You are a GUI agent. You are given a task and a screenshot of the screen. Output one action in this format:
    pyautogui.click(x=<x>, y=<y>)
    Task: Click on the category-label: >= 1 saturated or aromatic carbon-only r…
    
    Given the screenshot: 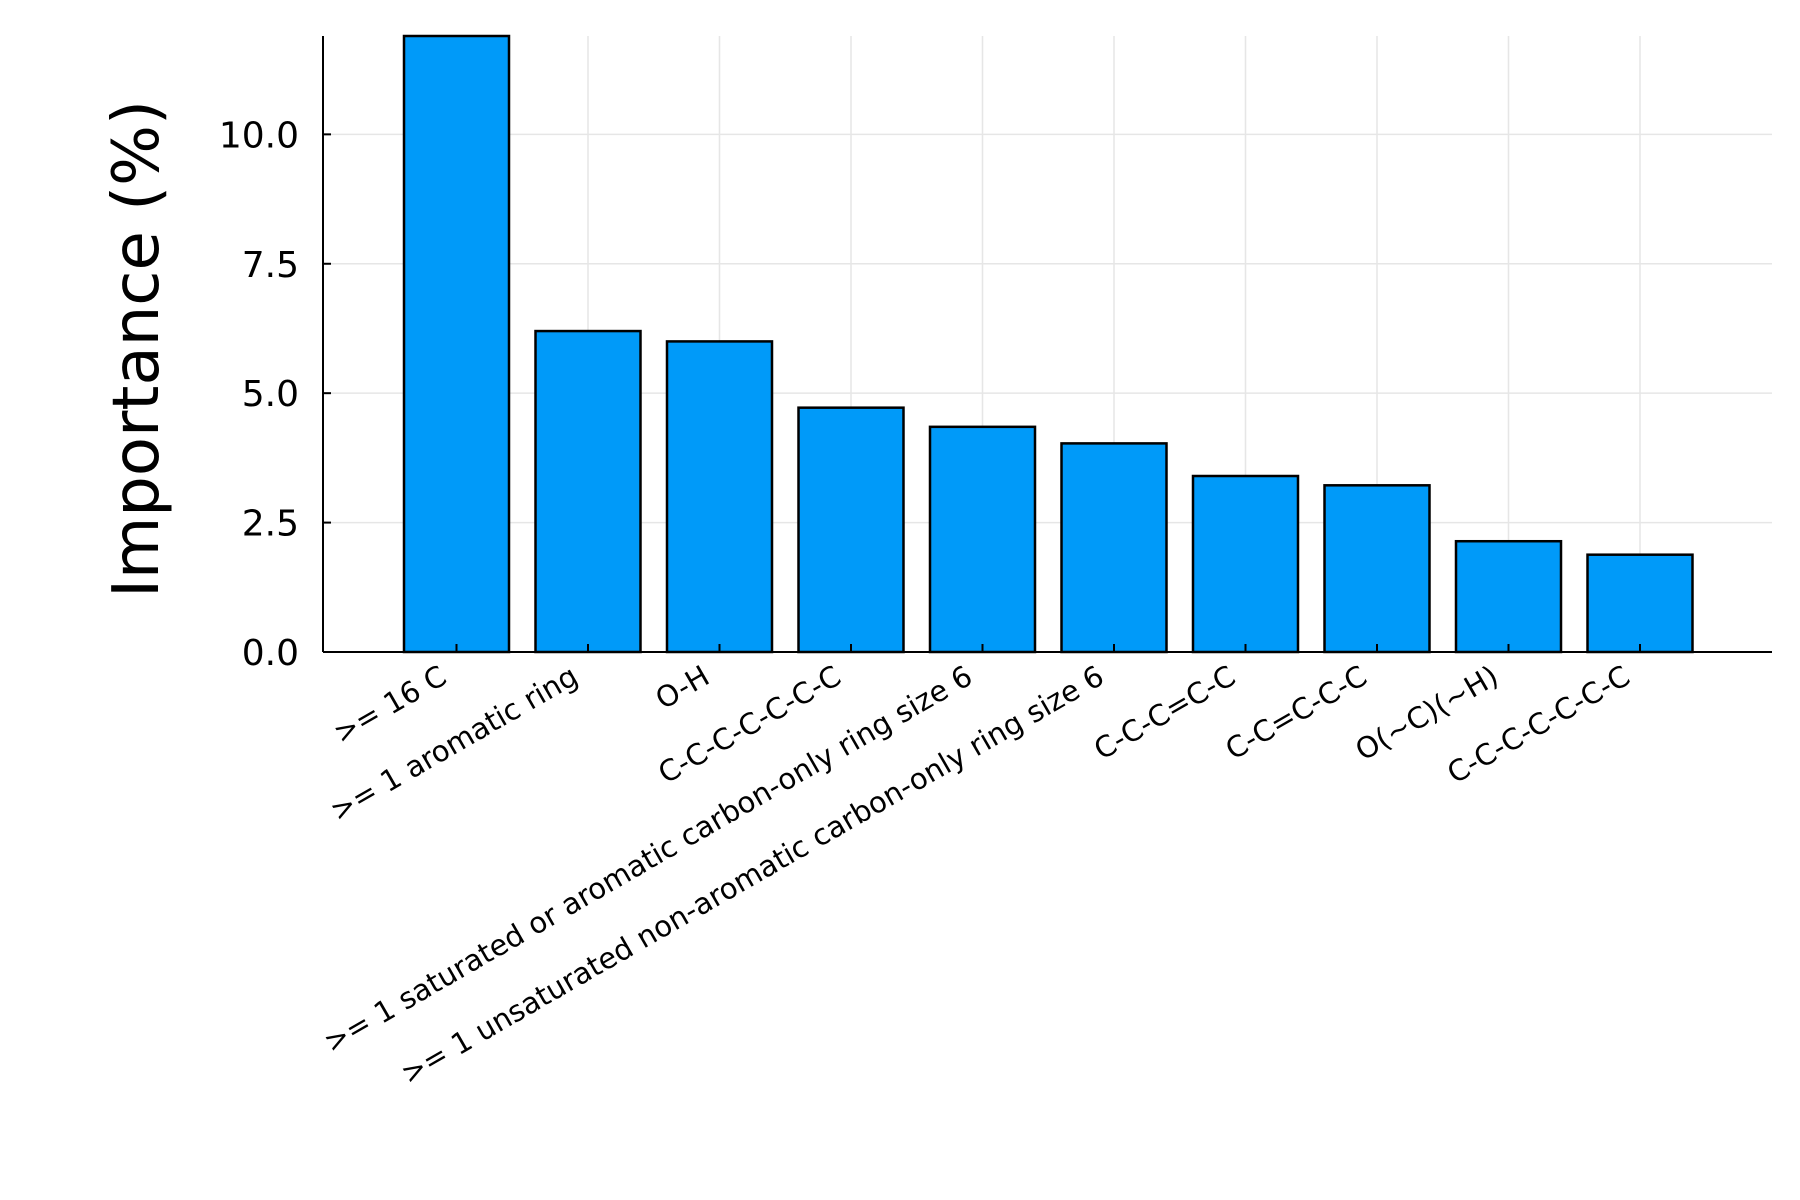 What is the action you would take?
    pyautogui.click(x=648, y=859)
    